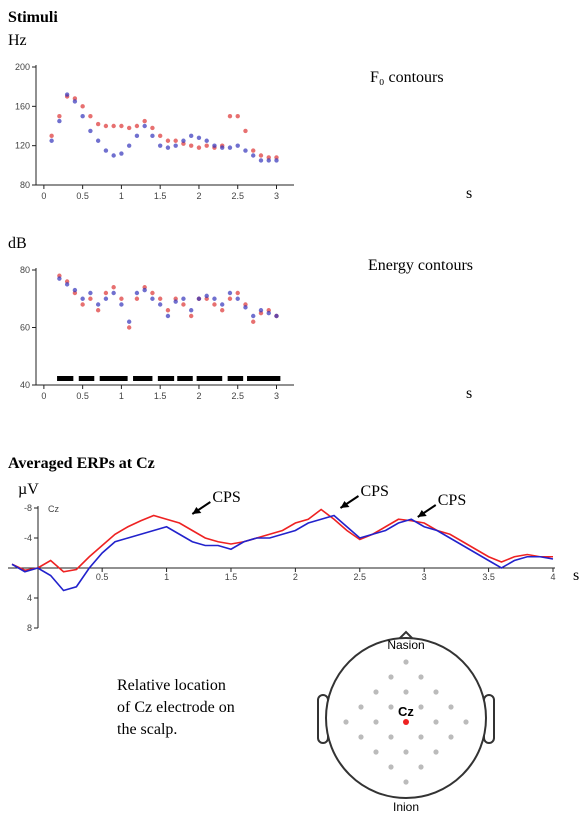  I want to click on y-tick-label: 80, so click(25, 270).